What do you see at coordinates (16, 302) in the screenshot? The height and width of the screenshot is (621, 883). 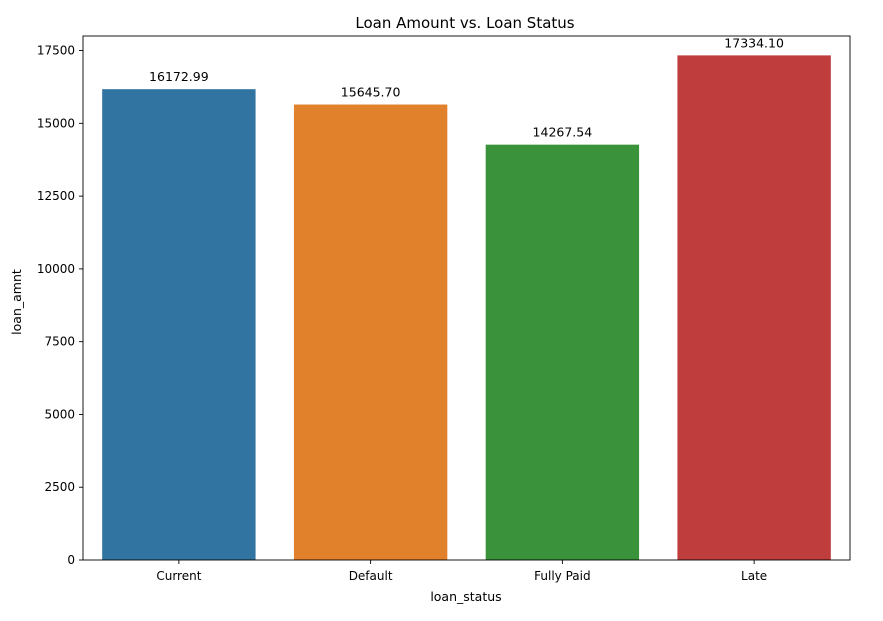 I see `y-axis-label: loan_amnt` at bounding box center [16, 302].